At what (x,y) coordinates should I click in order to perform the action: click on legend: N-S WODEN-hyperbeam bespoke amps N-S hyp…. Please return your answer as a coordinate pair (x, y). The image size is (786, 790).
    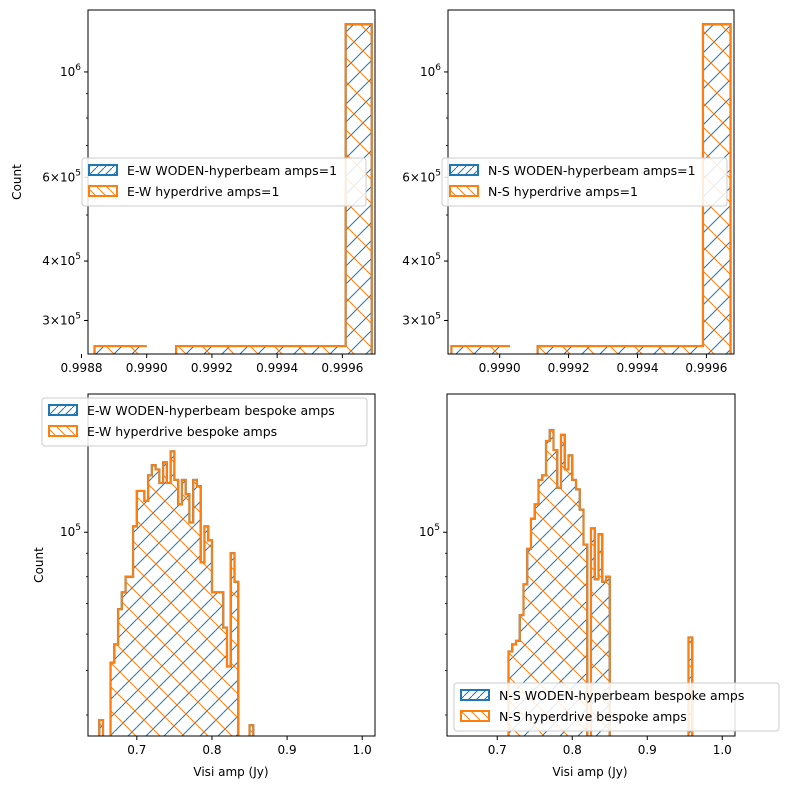
    Looking at the image, I should click on (616, 707).